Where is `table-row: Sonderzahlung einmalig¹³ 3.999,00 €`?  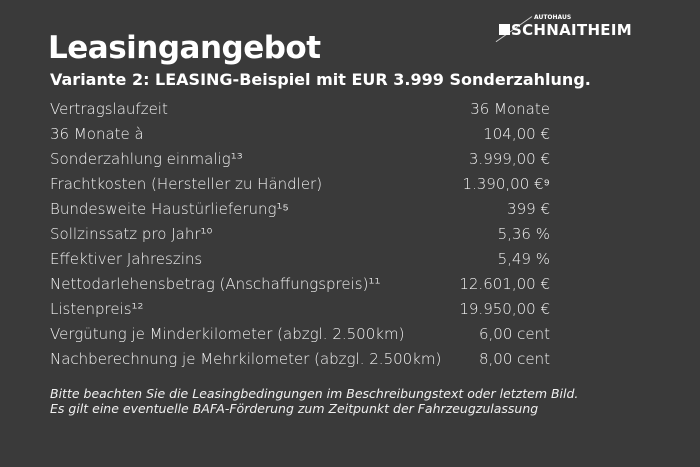
table-row: Sonderzahlung einmalig¹³ 3.999,00 € is located at coordinates (300, 158).